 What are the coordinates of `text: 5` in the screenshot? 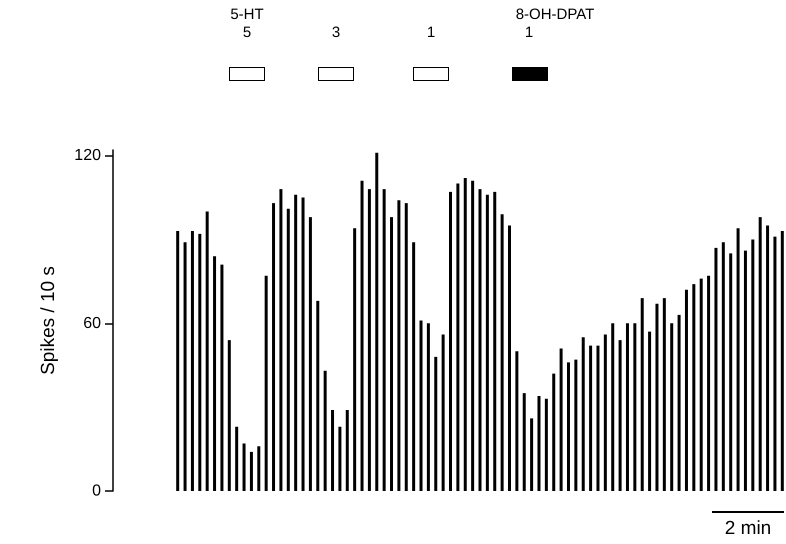 It's located at (247, 32).